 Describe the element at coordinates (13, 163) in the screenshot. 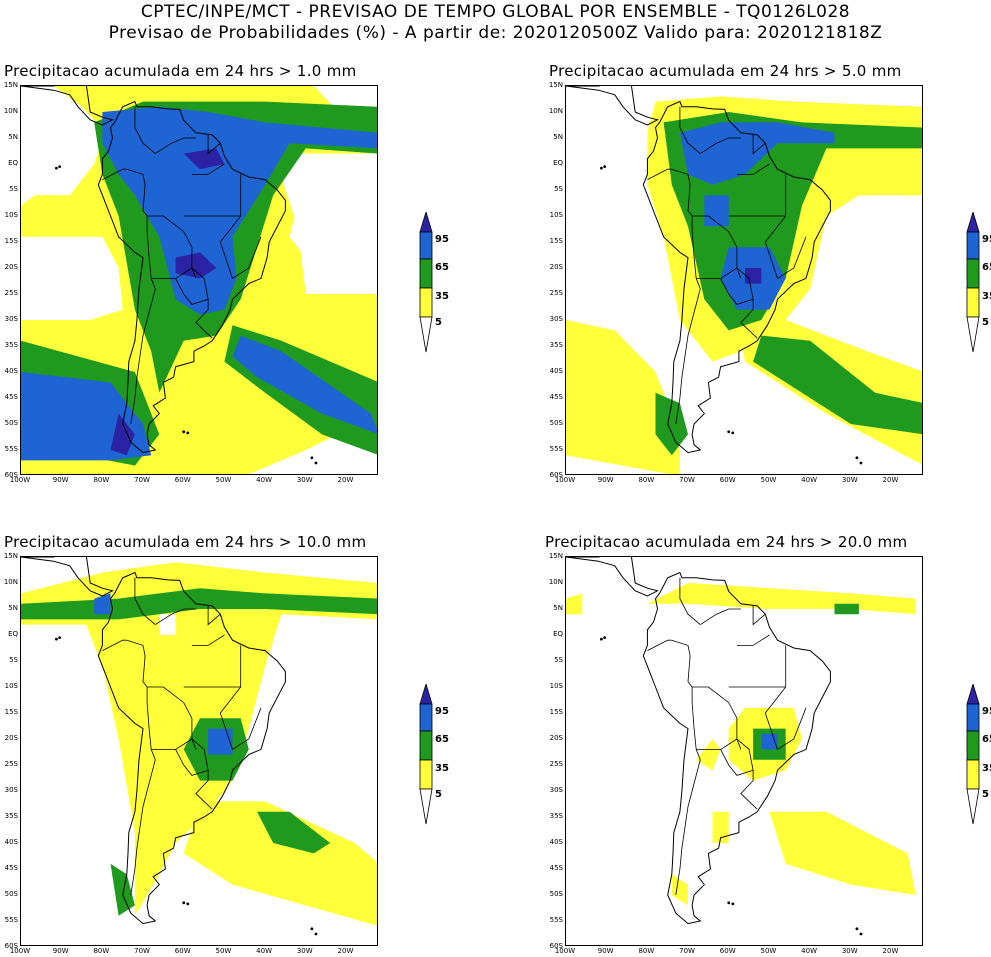

I see `lat-tick-label: EQ` at that location.